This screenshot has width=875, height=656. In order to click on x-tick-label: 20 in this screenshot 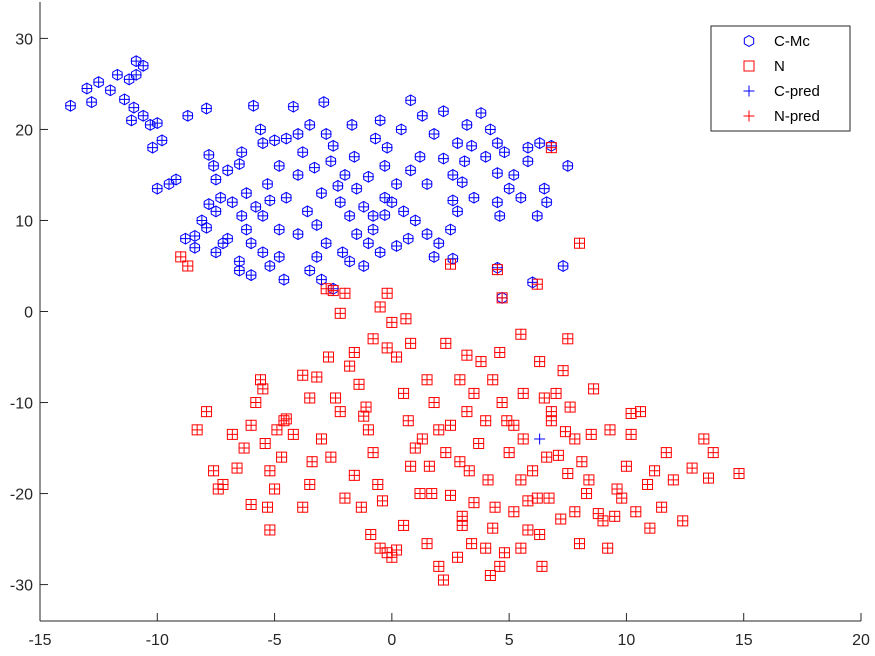, I will do `click(861, 640)`.